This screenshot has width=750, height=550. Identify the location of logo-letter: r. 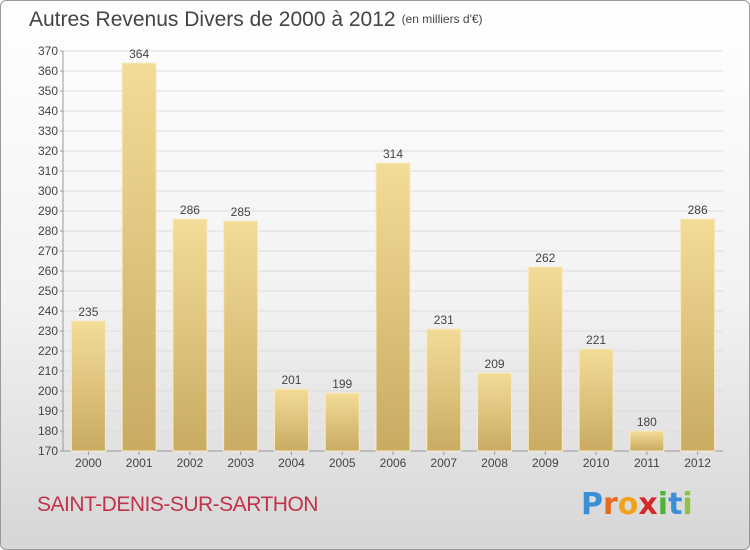
(610, 504).